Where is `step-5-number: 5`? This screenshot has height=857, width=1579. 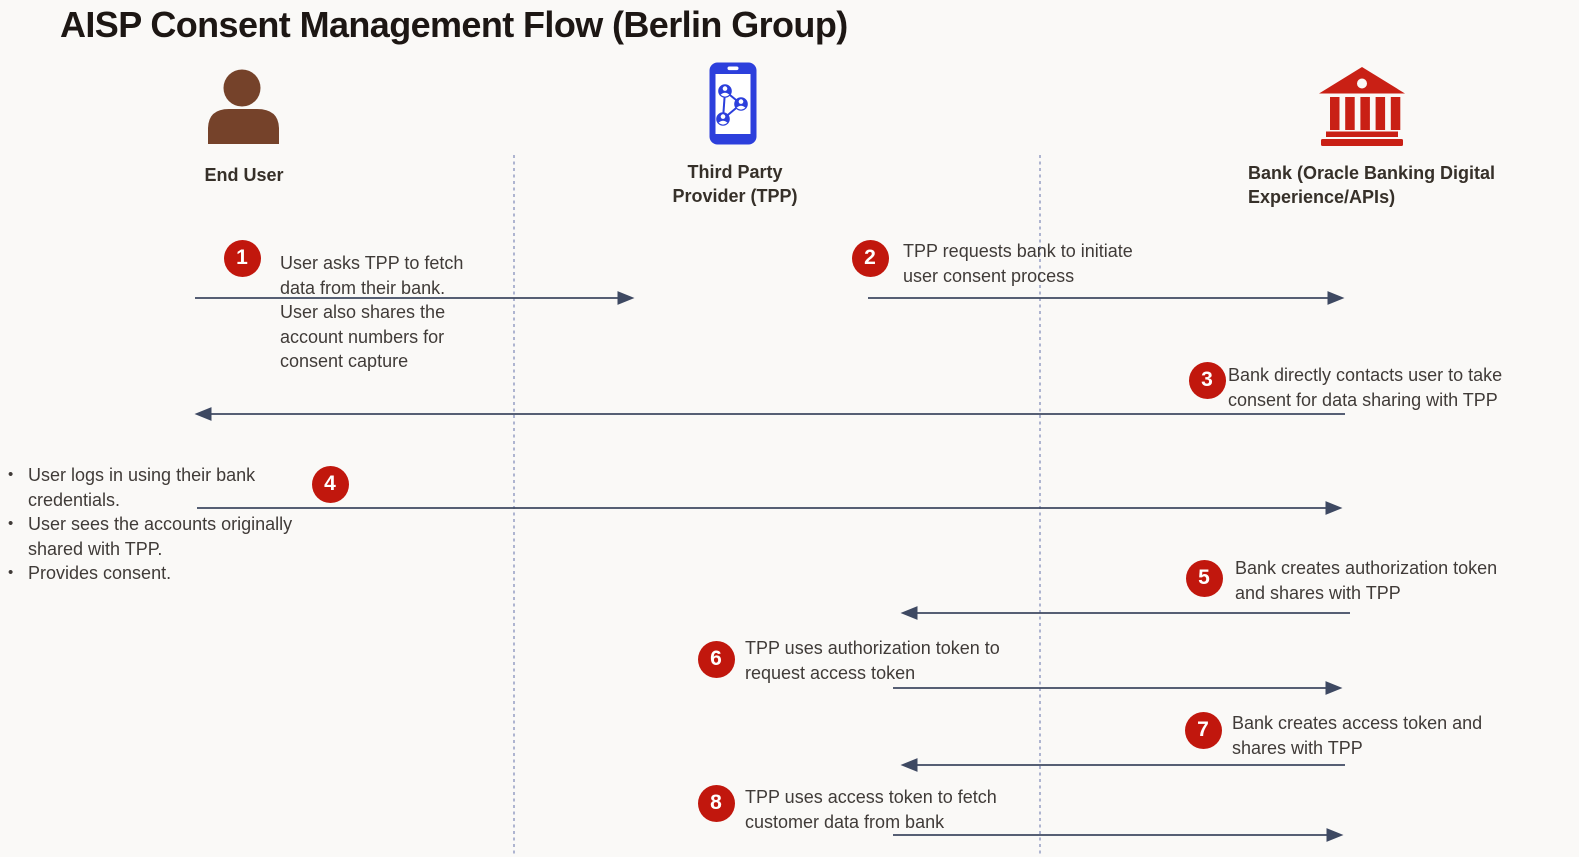 step-5-number: 5 is located at coordinates (1204, 577).